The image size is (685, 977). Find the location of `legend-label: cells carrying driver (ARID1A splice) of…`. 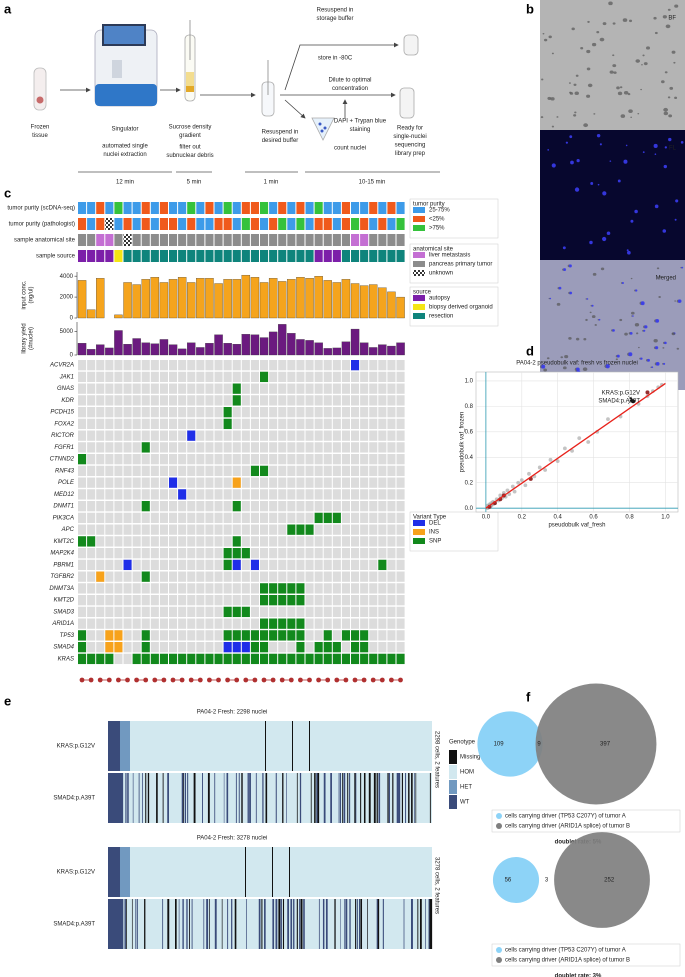

legend-label: cells carrying driver (ARID1A splice) of… is located at coordinates (567, 827).